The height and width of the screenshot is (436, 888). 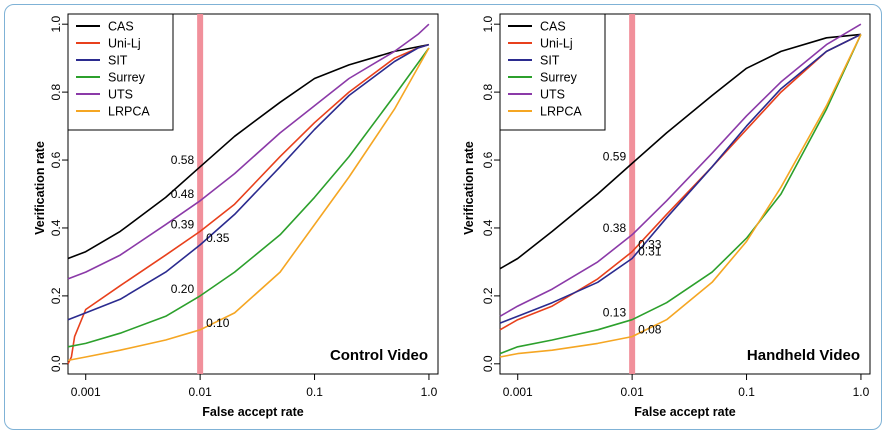 I want to click on data-label: 0.39, so click(x=183, y=224).